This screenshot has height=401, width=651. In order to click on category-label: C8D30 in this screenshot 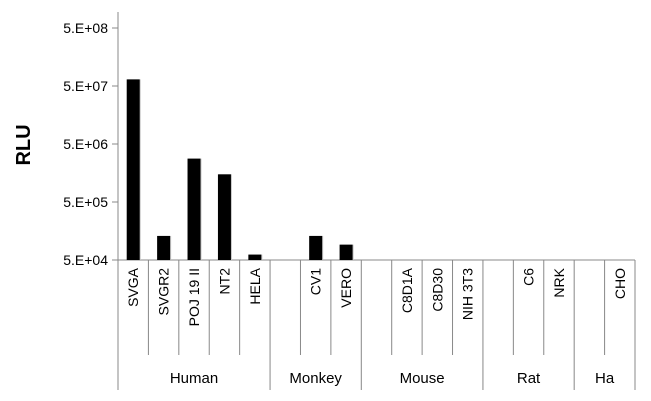, I will do `click(437, 290)`.